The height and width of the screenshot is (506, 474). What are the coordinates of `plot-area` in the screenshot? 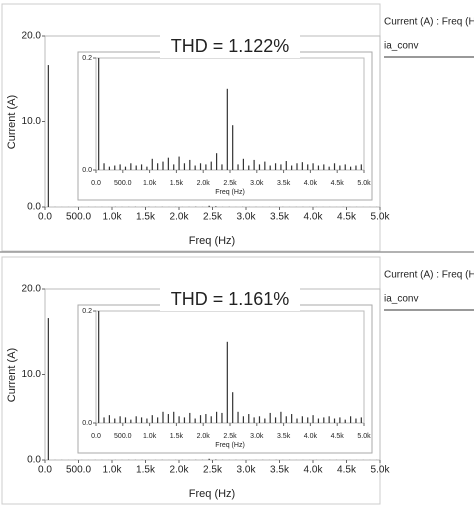 It's located at (230, 114).